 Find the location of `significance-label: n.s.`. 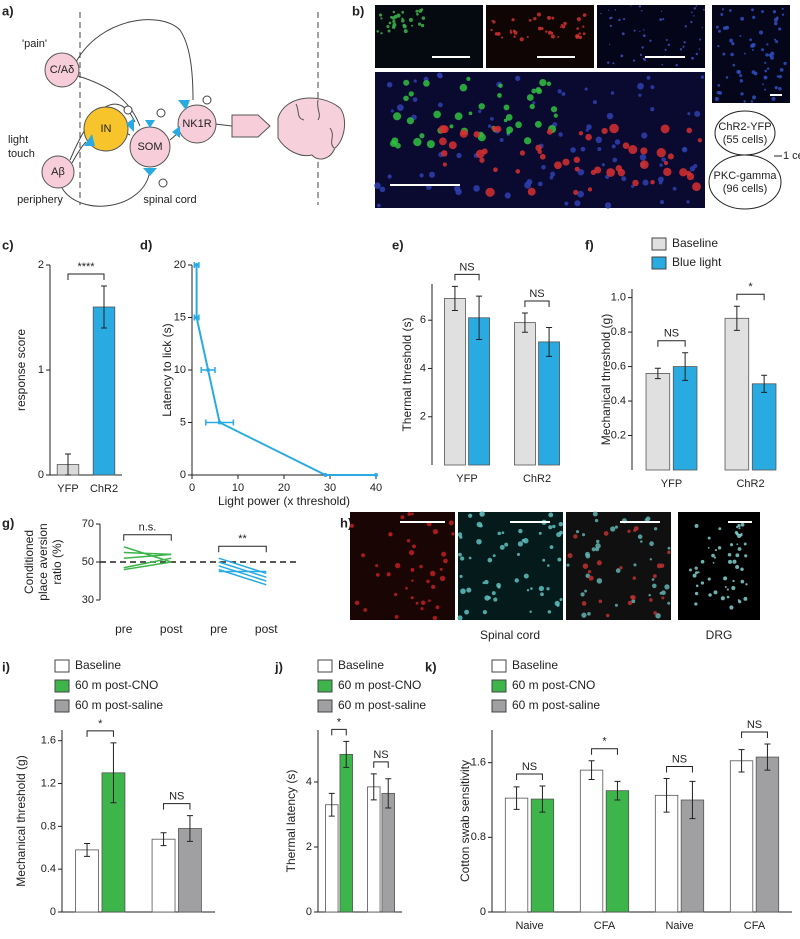

significance-label: n.s. is located at coordinates (148, 528).